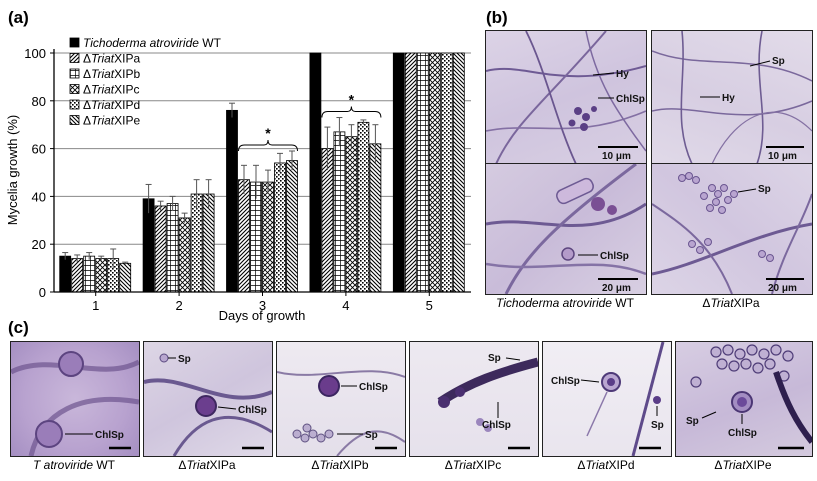 This screenshot has height=481, width=817. Describe the element at coordinates (111, 90) in the screenshot. I see `legend-label: ΔTriatXIPc` at that location.